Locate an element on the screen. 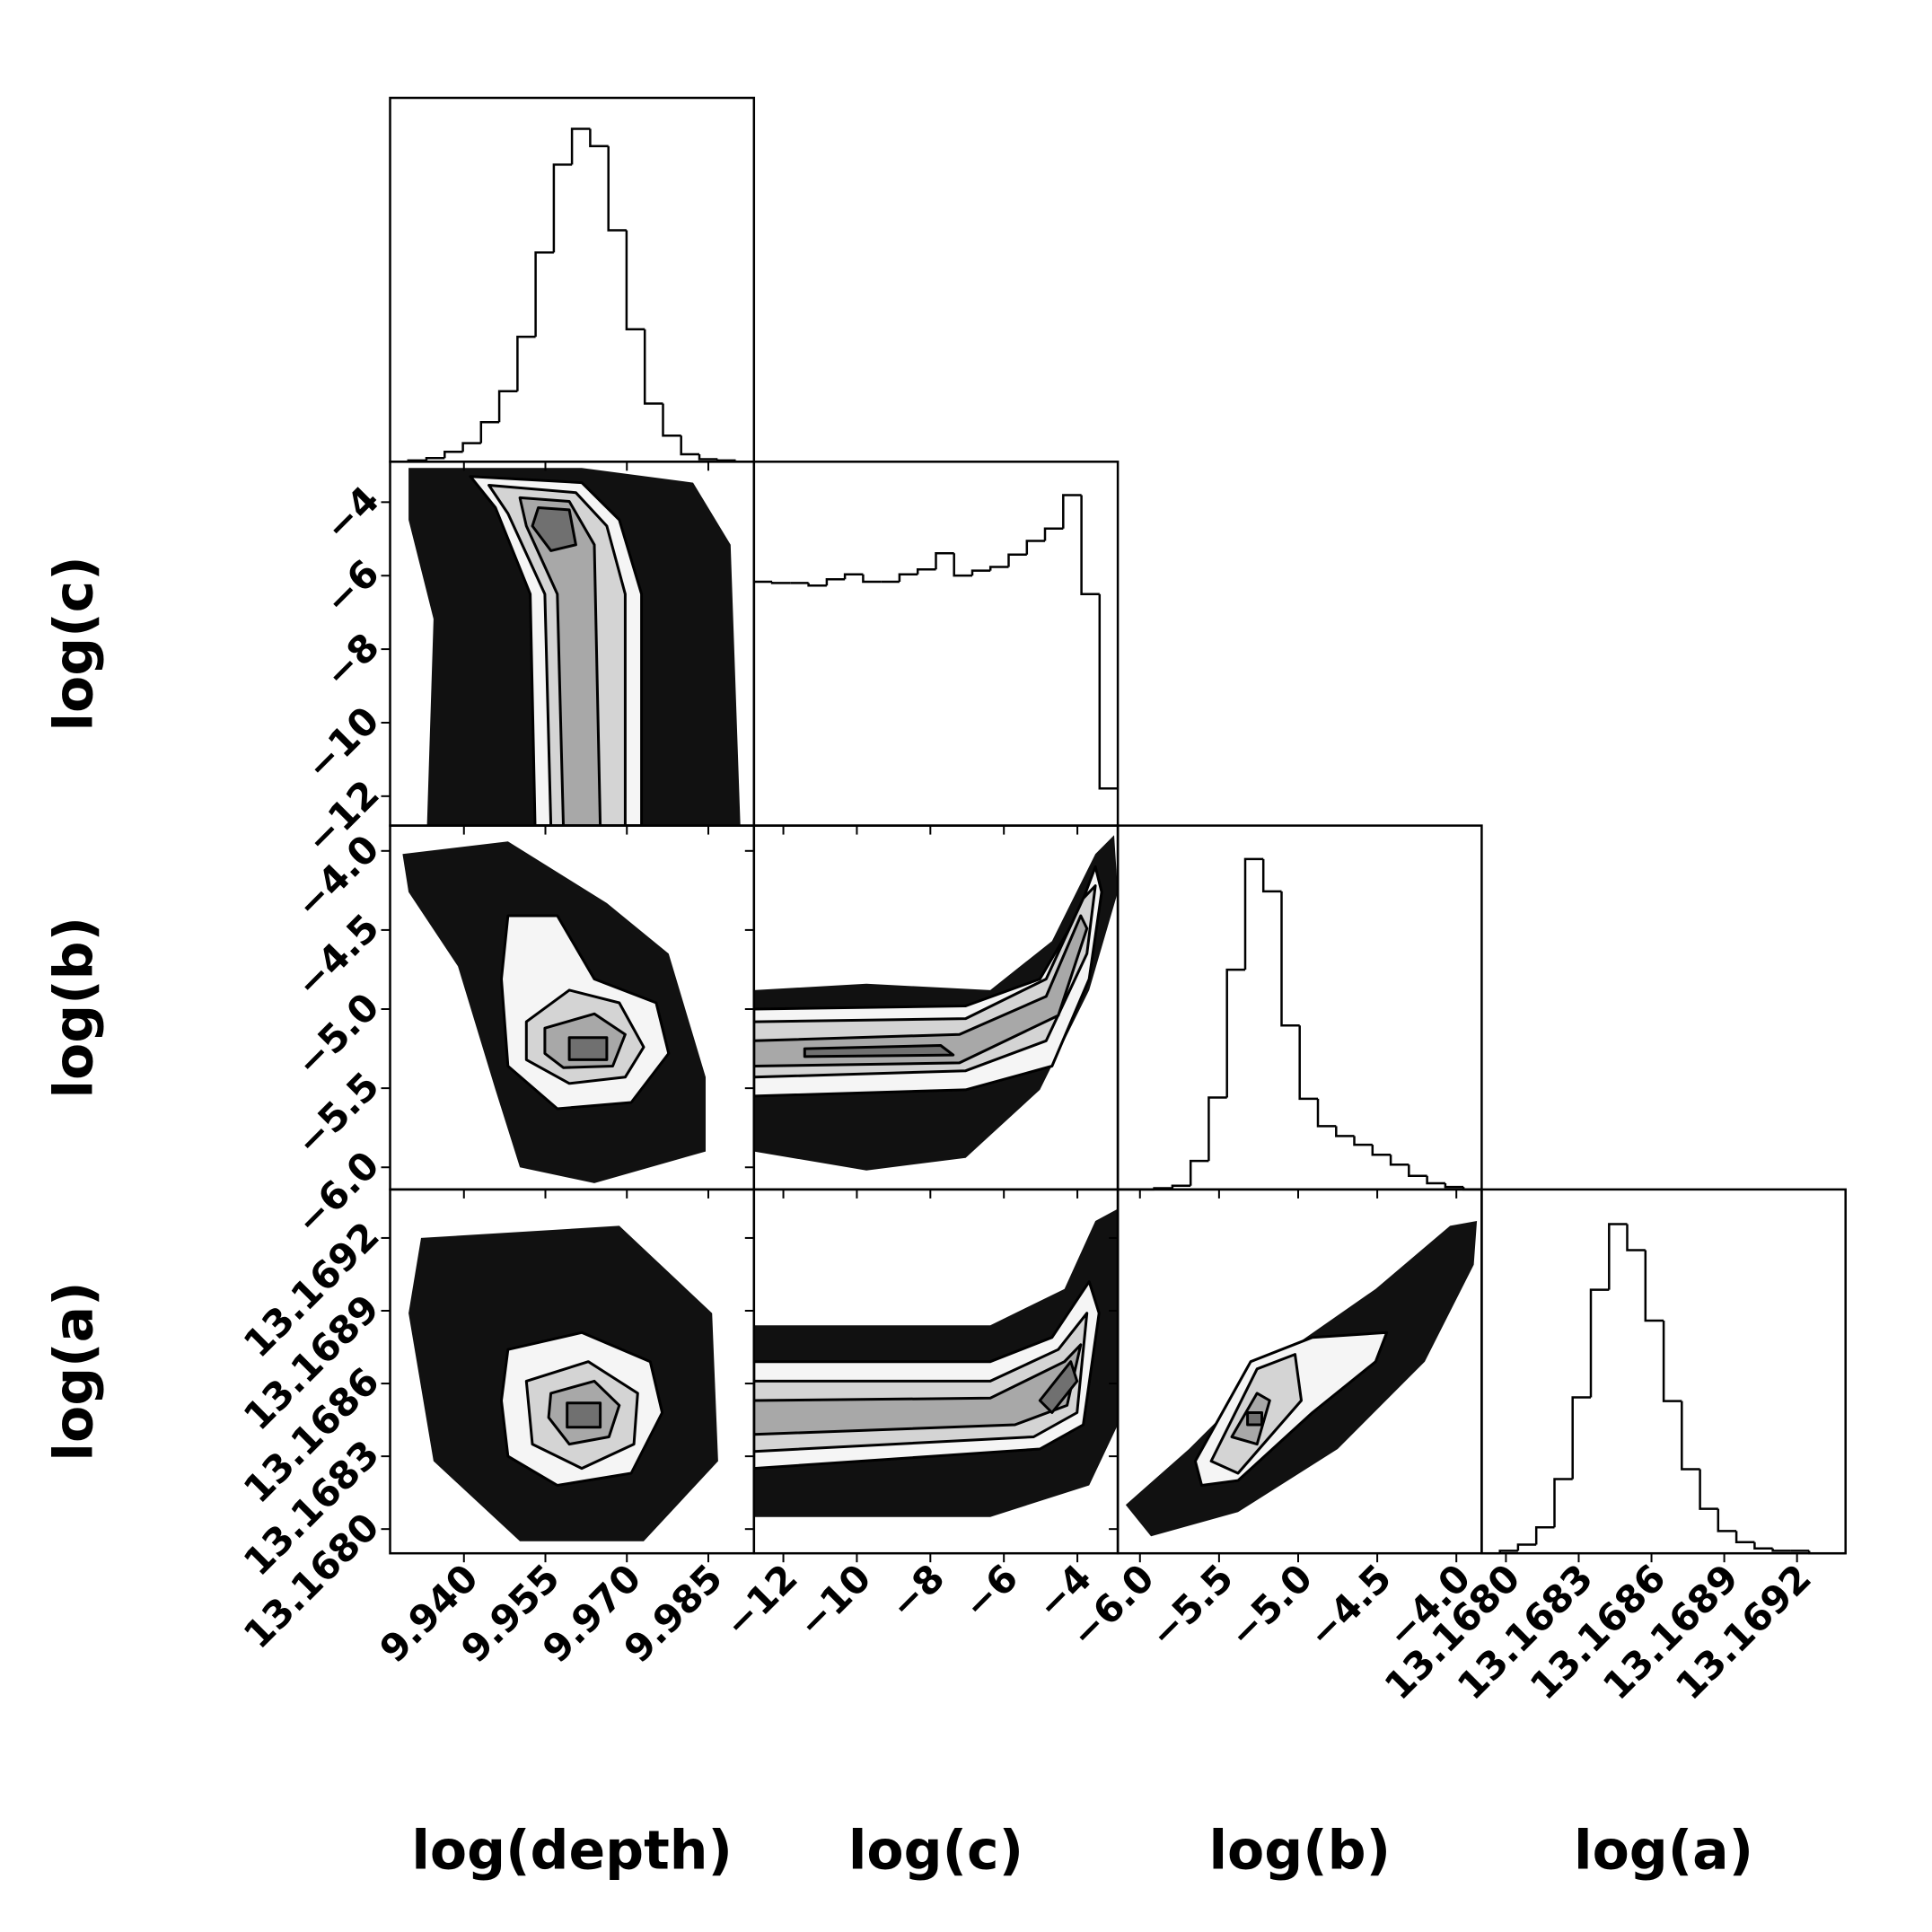 The image size is (1932, 1932). y-tick-label: −5.0 is located at coordinates (337, 1035).